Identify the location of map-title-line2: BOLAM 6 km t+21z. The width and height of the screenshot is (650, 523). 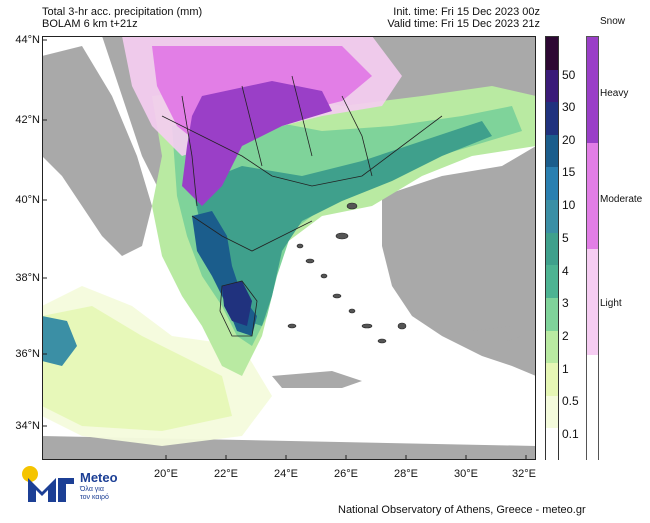
(90, 24).